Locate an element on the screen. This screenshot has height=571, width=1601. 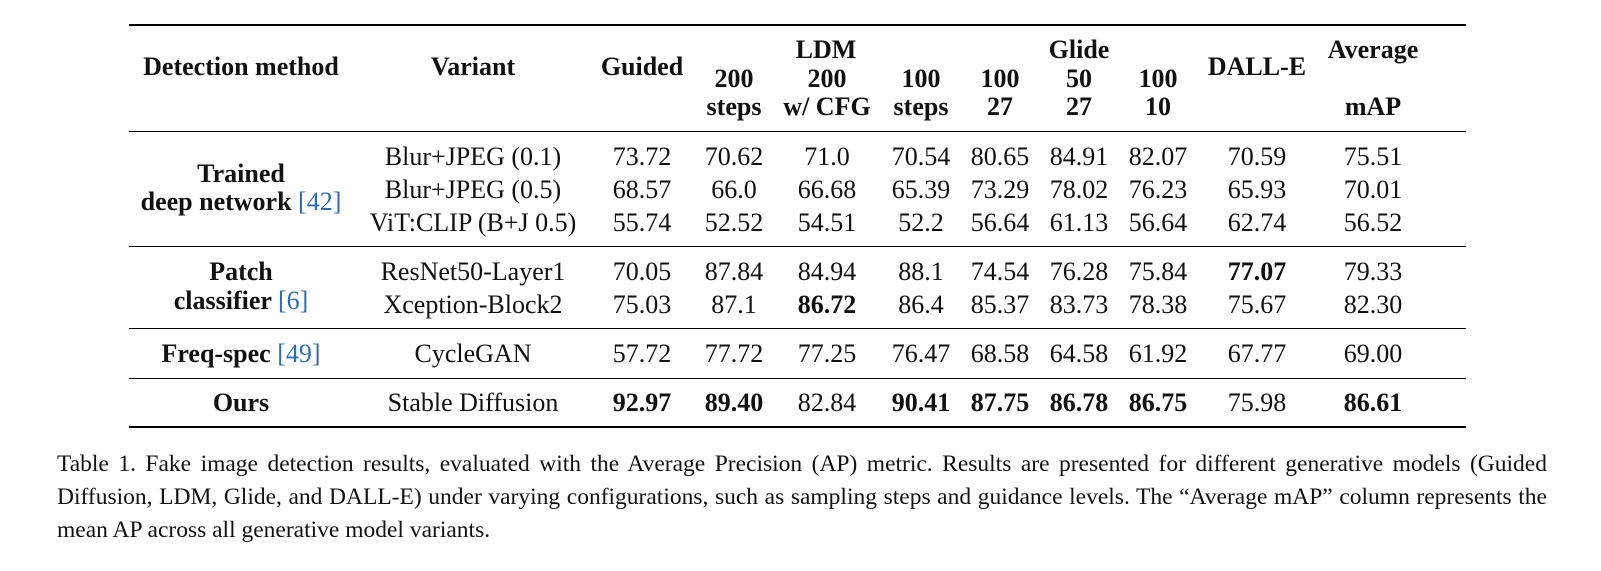
value-cell: 84.91 is located at coordinates (1079, 156).